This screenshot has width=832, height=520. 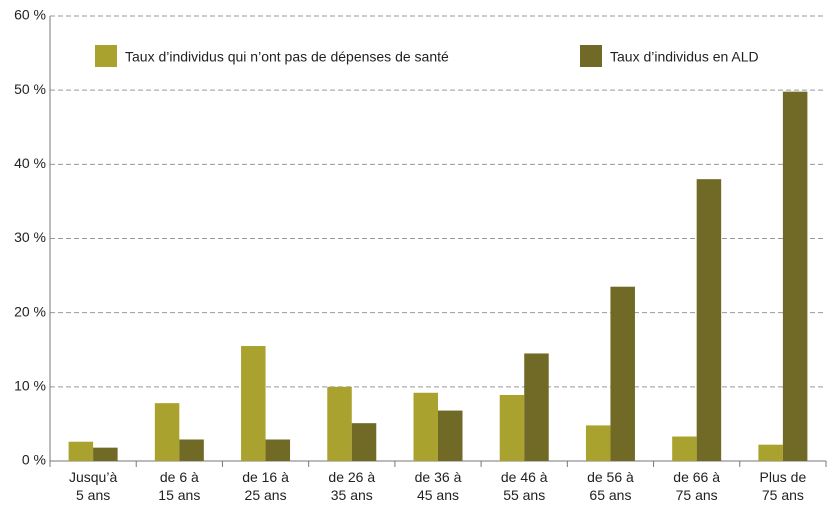 What do you see at coordinates (783, 486) in the screenshot?
I see `x-tick-label: Plus de 75 ans` at bounding box center [783, 486].